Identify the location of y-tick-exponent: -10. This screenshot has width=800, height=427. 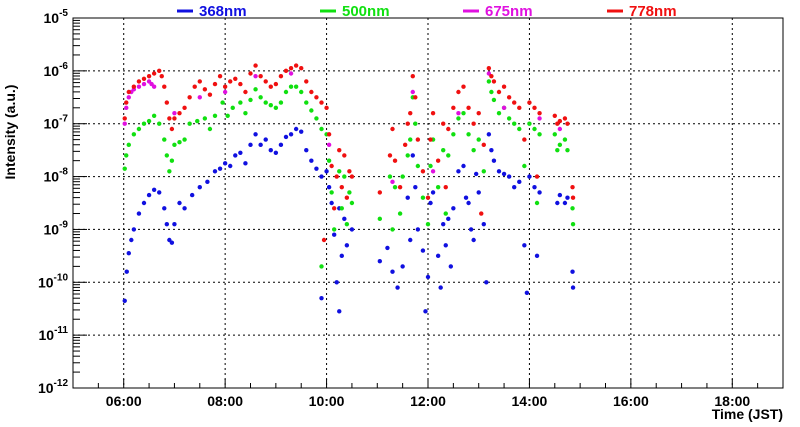
(61, 277).